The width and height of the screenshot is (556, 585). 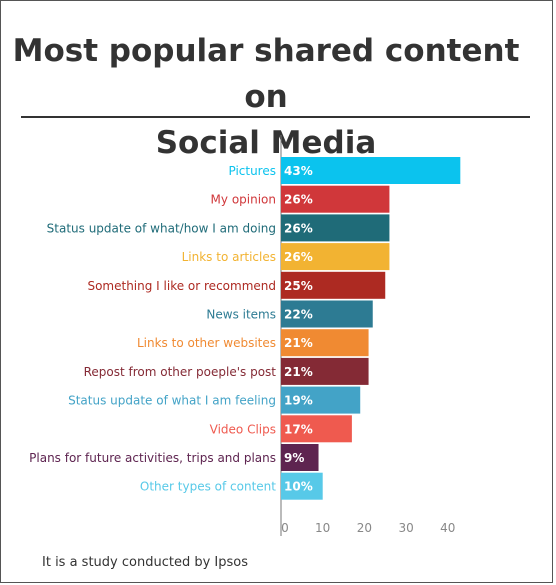 What do you see at coordinates (298, 315) in the screenshot?
I see `data-label: 22%` at bounding box center [298, 315].